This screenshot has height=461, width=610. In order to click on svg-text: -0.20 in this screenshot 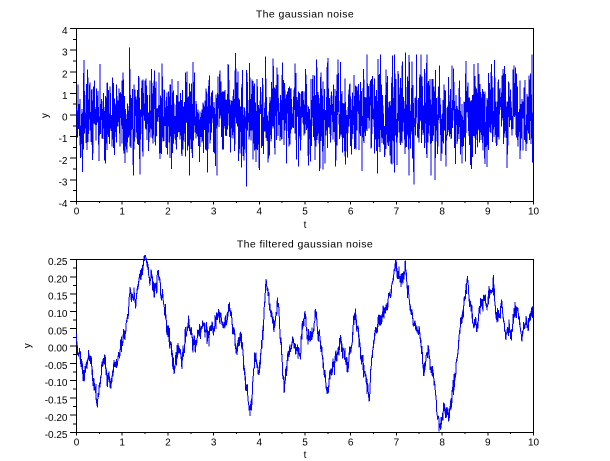, I will do `click(56, 418)`.